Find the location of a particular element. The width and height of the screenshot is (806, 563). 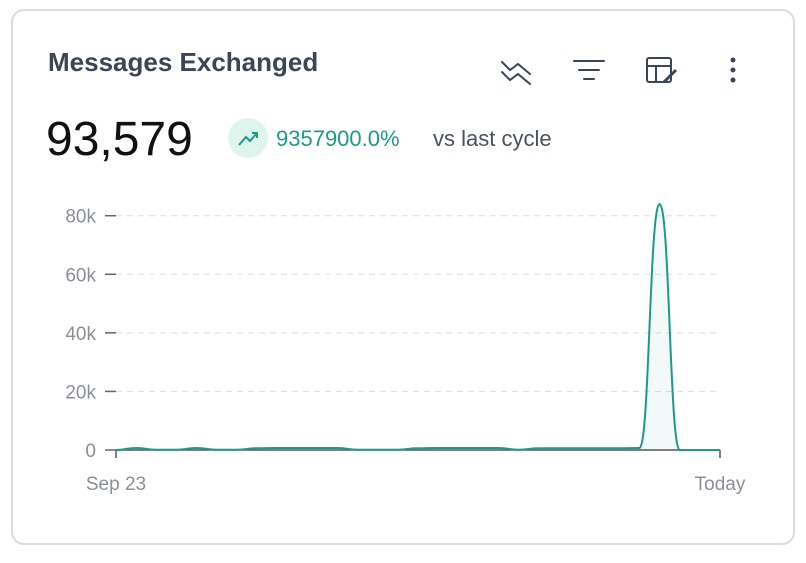

y-tick-label: 20k is located at coordinates (80, 392).